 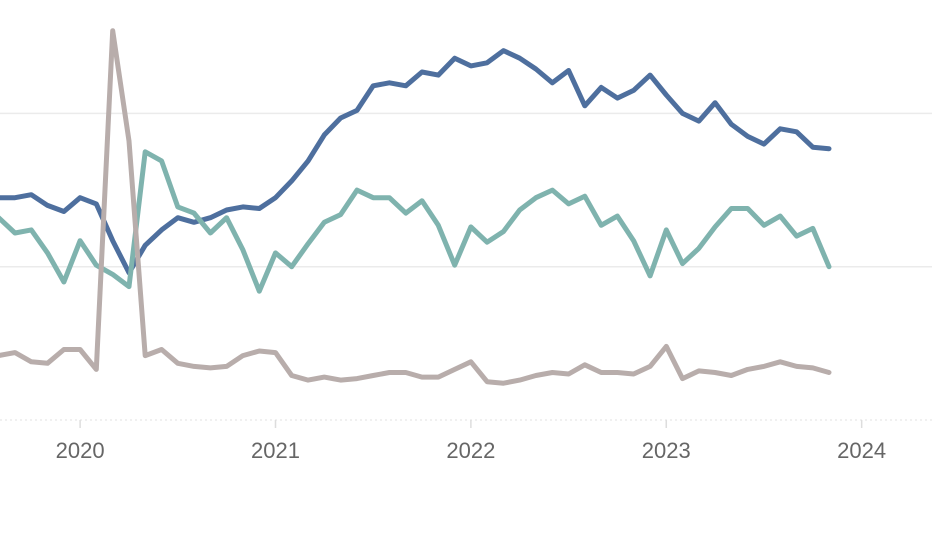 What do you see at coordinates (275, 450) in the screenshot?
I see `x-tick-label: 2021` at bounding box center [275, 450].